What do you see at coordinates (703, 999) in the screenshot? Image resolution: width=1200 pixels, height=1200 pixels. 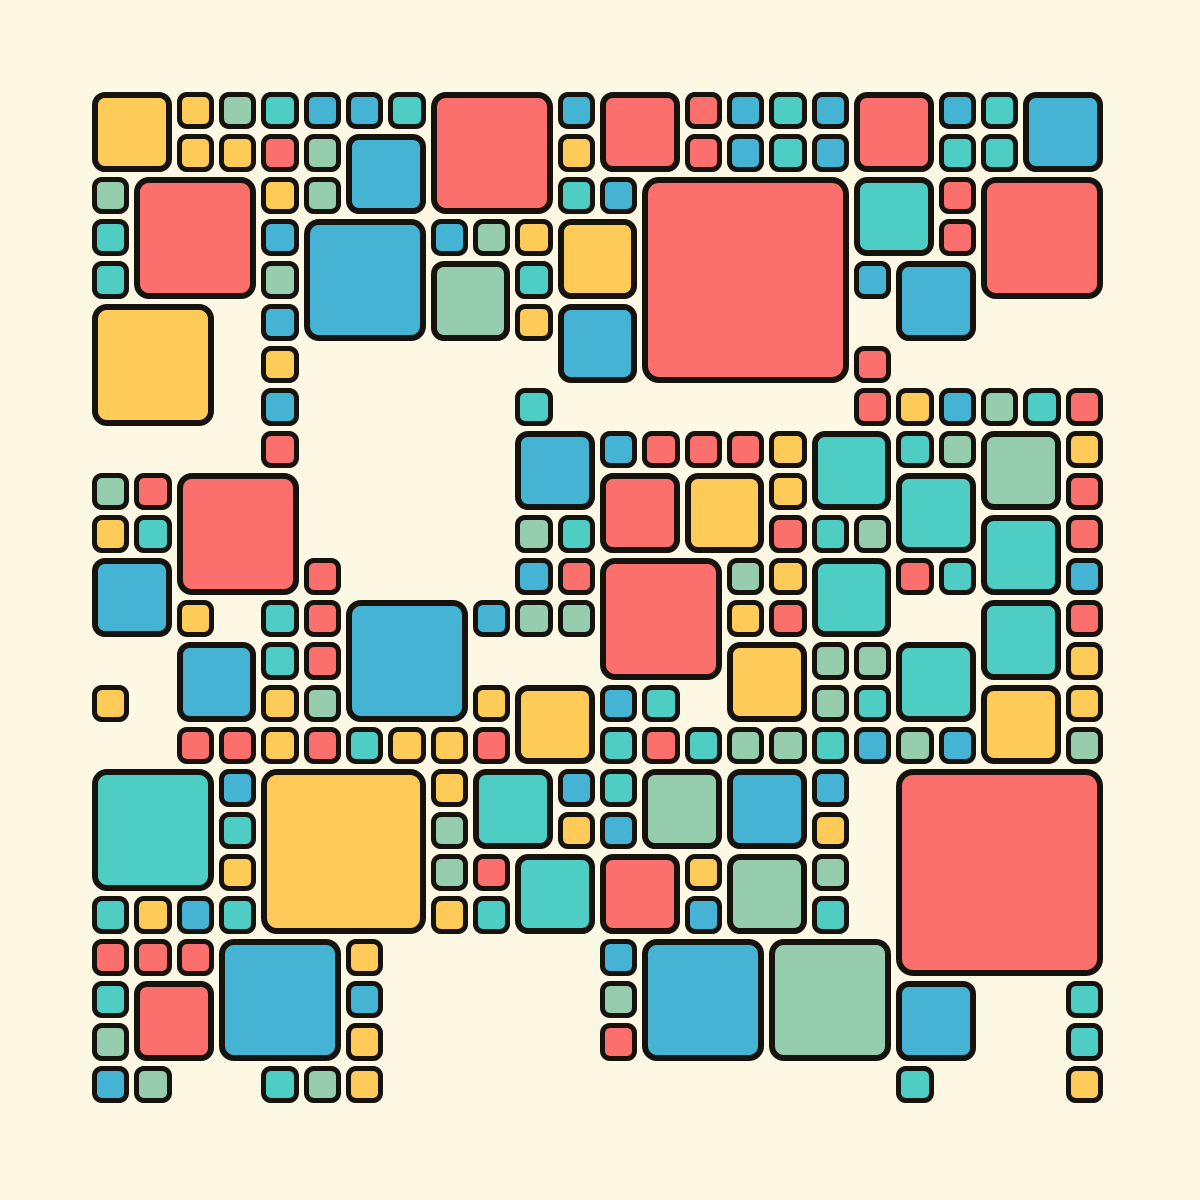 I see `tile-blue-3x3` at bounding box center [703, 999].